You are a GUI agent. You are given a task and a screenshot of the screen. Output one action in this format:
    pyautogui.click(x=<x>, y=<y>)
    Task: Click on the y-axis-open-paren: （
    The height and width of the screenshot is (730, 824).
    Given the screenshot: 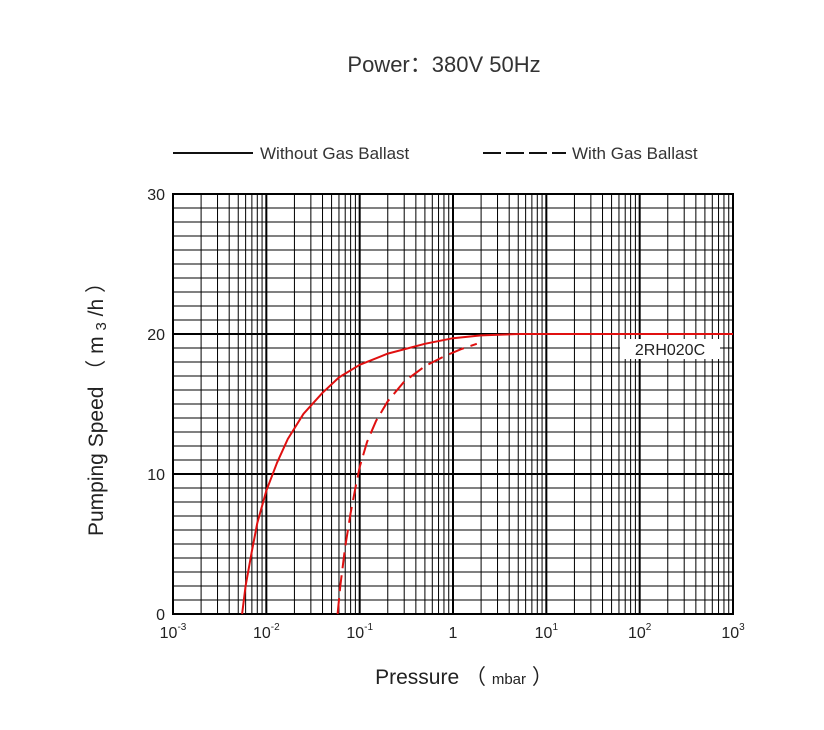 What is the action you would take?
    pyautogui.click(x=96, y=370)
    